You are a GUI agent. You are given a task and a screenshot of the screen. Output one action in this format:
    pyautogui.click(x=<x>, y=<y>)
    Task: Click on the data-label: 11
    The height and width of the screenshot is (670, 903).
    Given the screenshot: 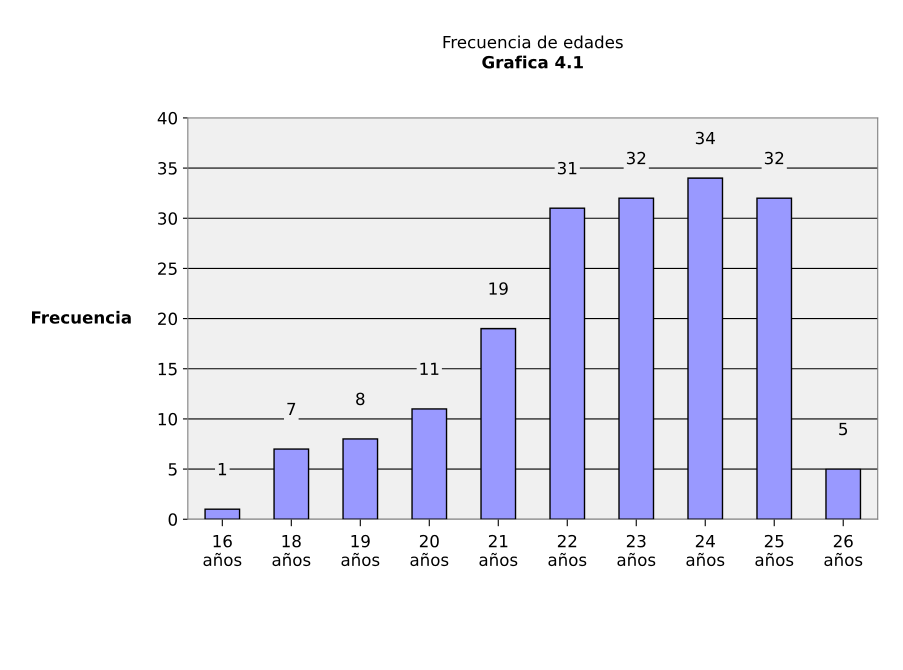 What is the action you would take?
    pyautogui.click(x=429, y=368)
    